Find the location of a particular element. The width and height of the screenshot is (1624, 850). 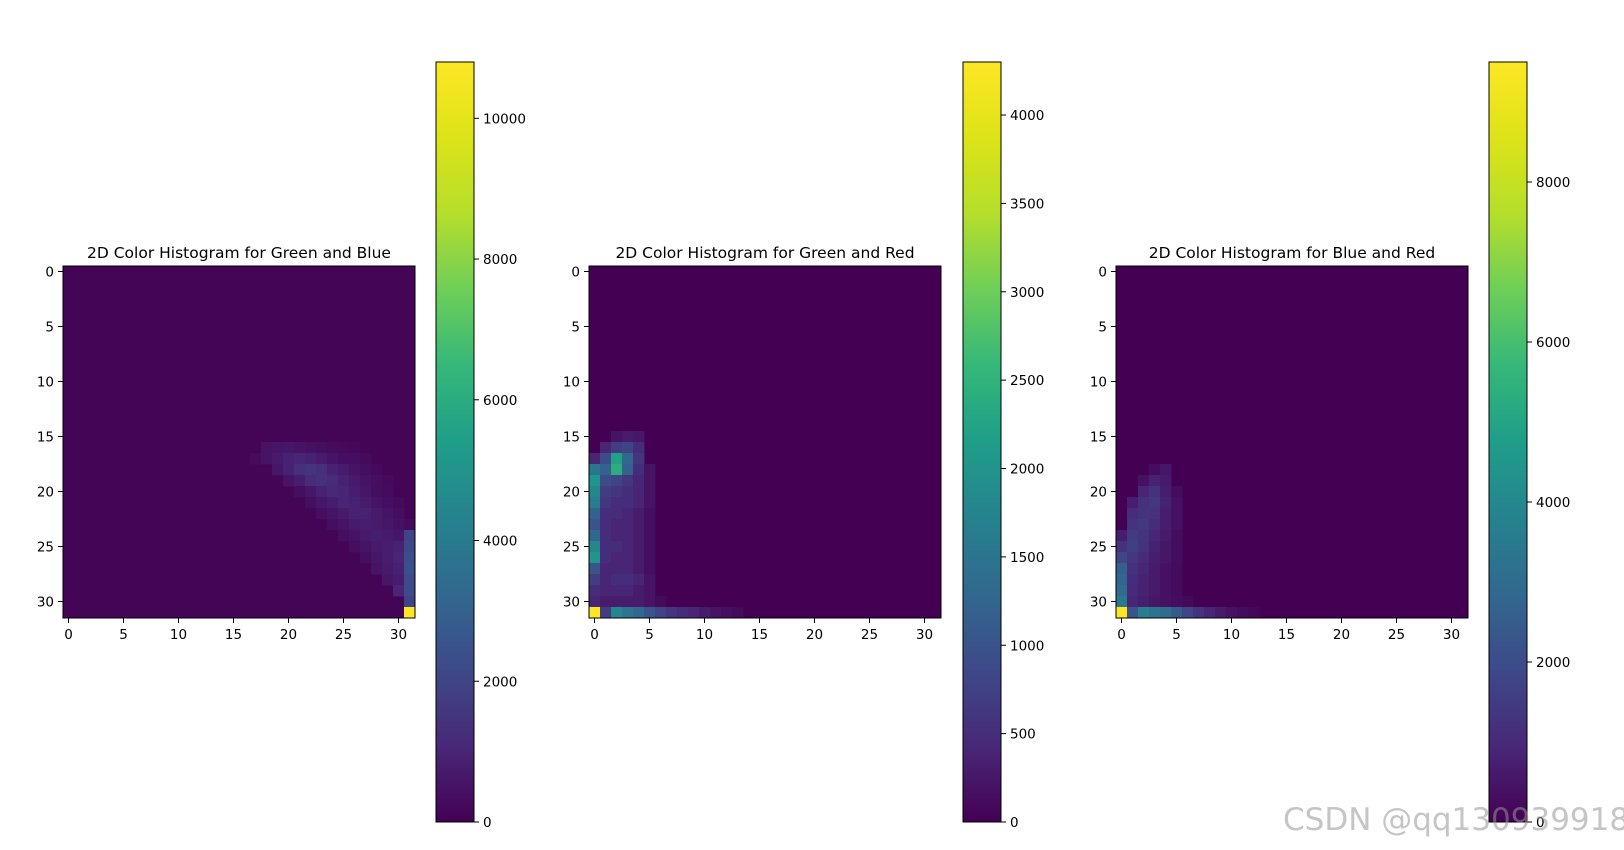

colorbar: 0 2000 4000 6000 8000 10000 is located at coordinates (480, 446).